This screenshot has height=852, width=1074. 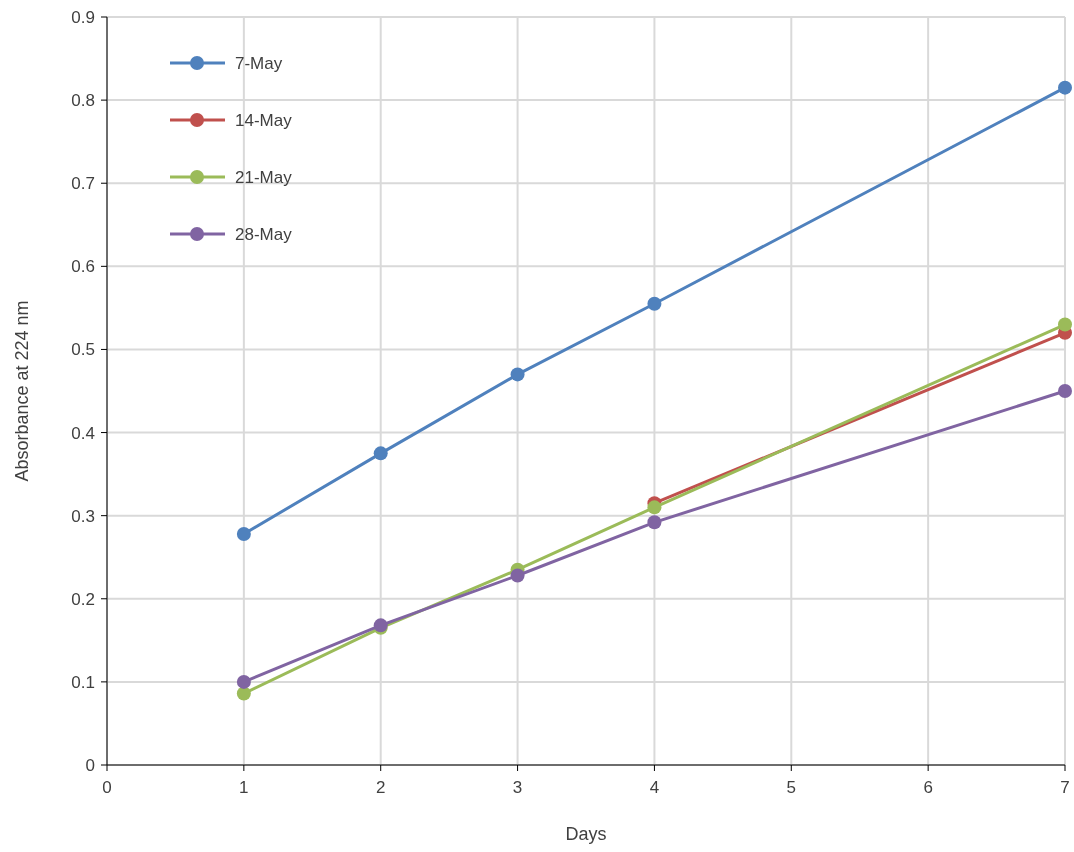 What do you see at coordinates (244, 787) in the screenshot?
I see `x-tick-label: 1` at bounding box center [244, 787].